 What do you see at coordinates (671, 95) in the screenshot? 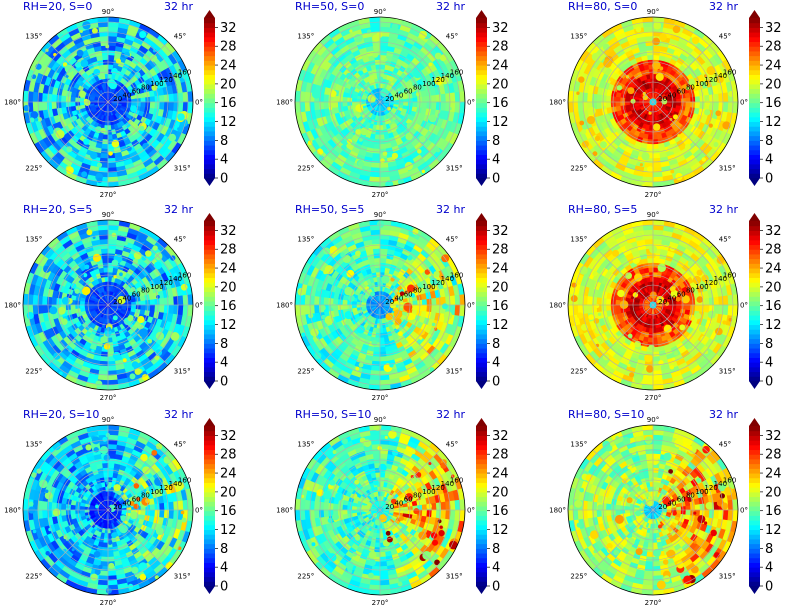
I see `radial-tick-label: 40` at bounding box center [671, 95].